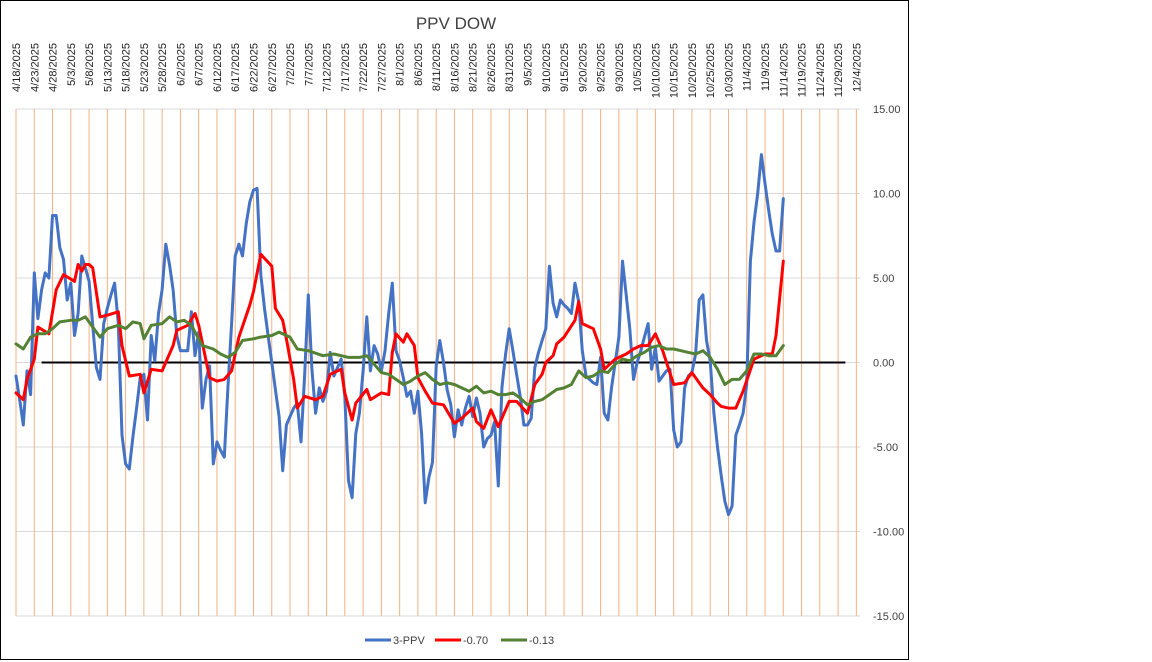  I want to click on y-axis-tick-labels: 15.00 10.00 5.00 0.00 -5.00 -10.00 -15.00, so click(888, 363).